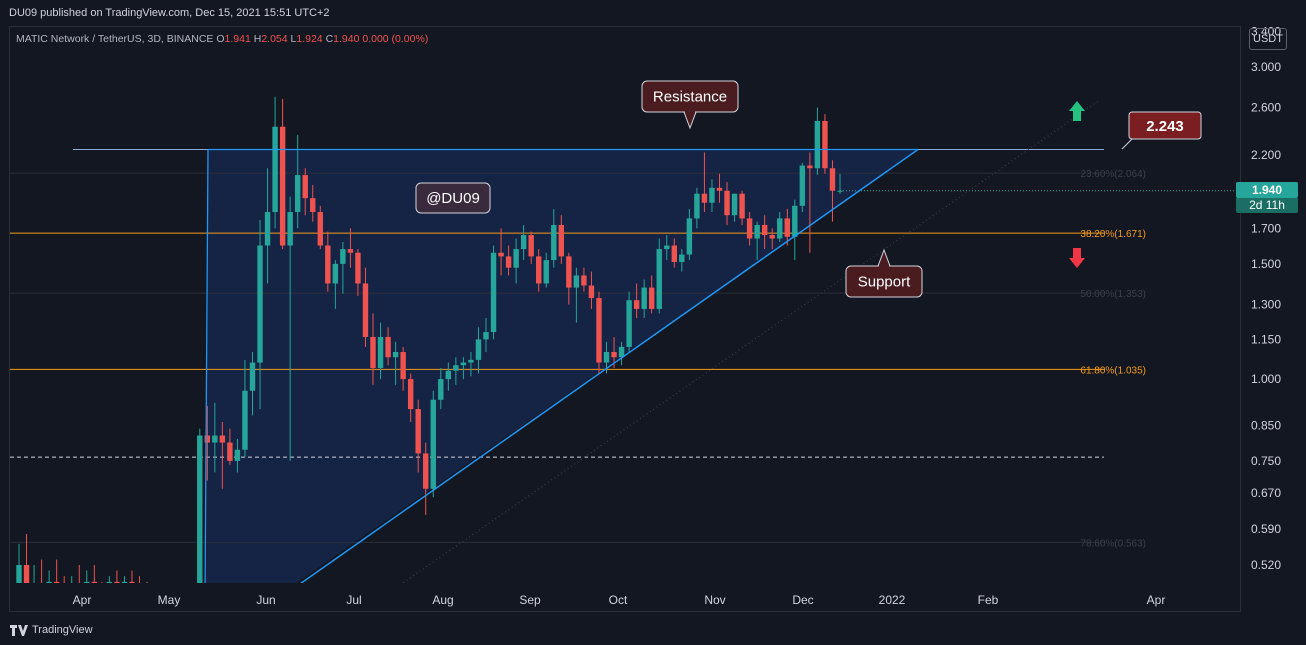 The image size is (1306, 645). What do you see at coordinates (653, 628) in the screenshot?
I see `bottom-bar` at bounding box center [653, 628].